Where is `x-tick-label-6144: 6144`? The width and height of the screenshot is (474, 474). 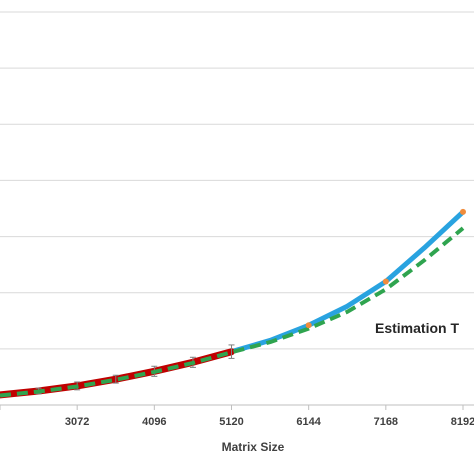
x-tick-label-6144: 6144 is located at coordinates (308, 422).